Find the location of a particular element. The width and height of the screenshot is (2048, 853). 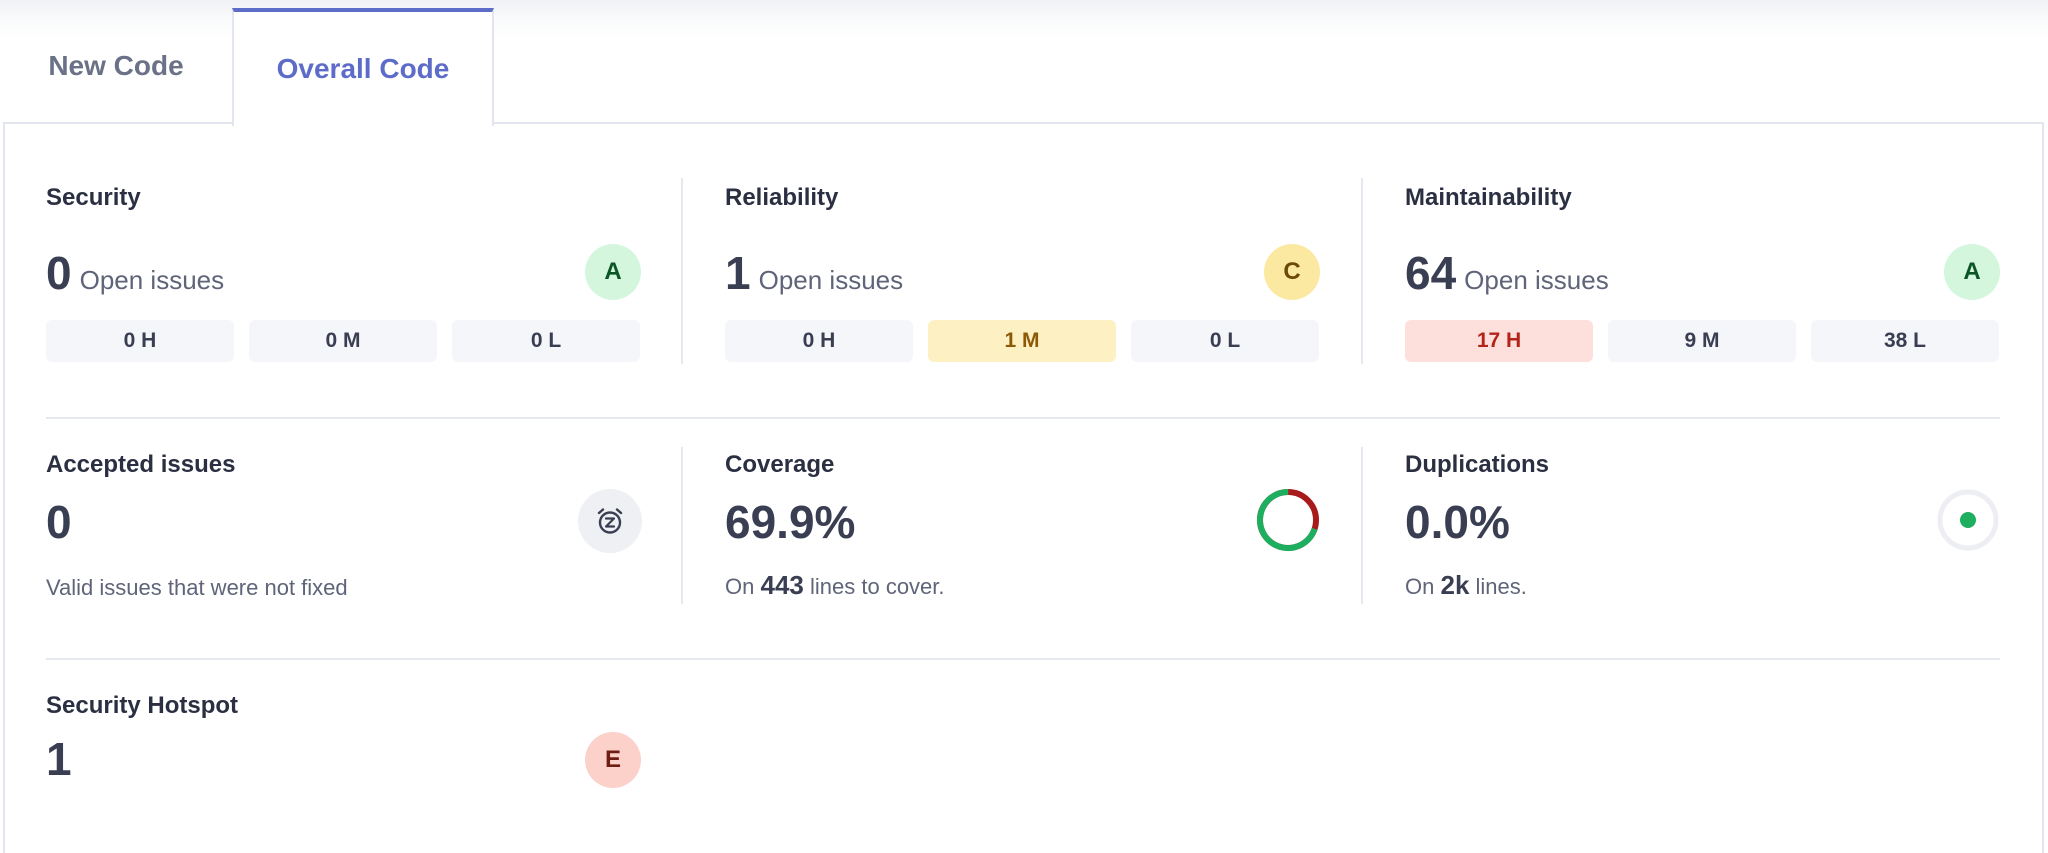

accepted-issues-count: 0 is located at coordinates (59, 522).